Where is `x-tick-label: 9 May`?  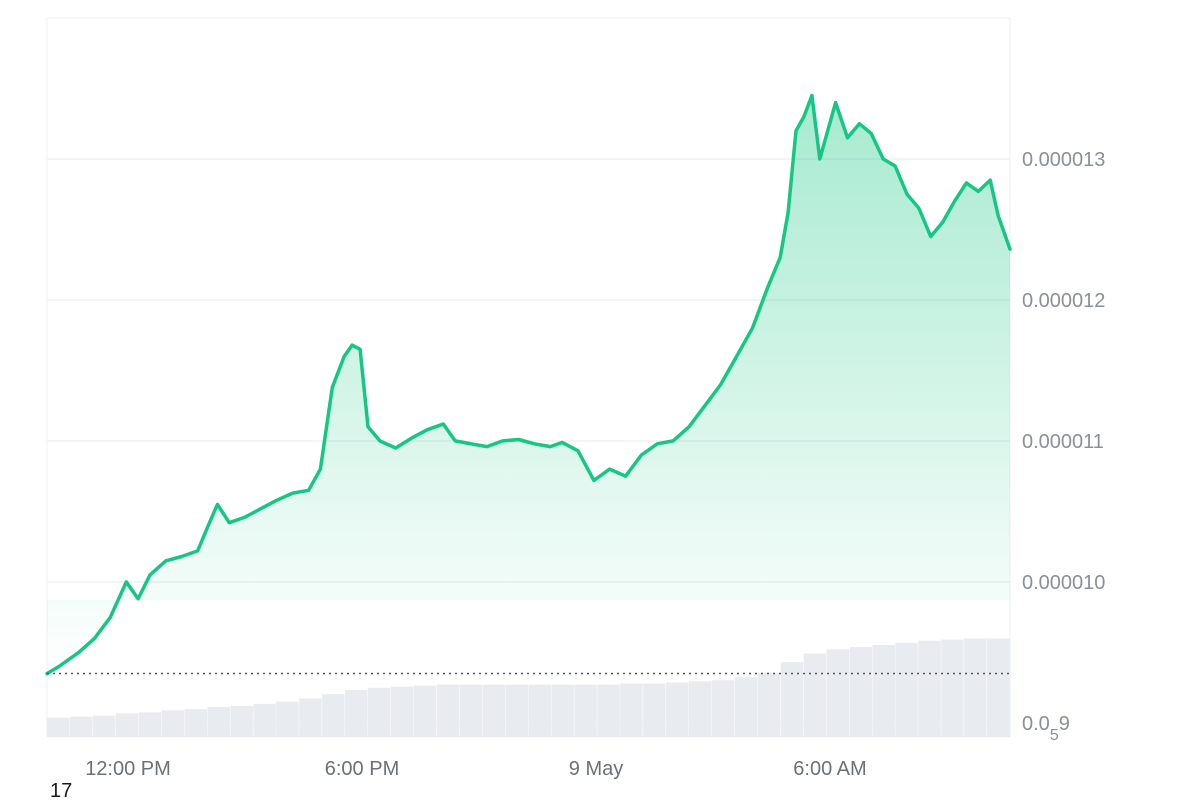 x-tick-label: 9 May is located at coordinates (596, 769).